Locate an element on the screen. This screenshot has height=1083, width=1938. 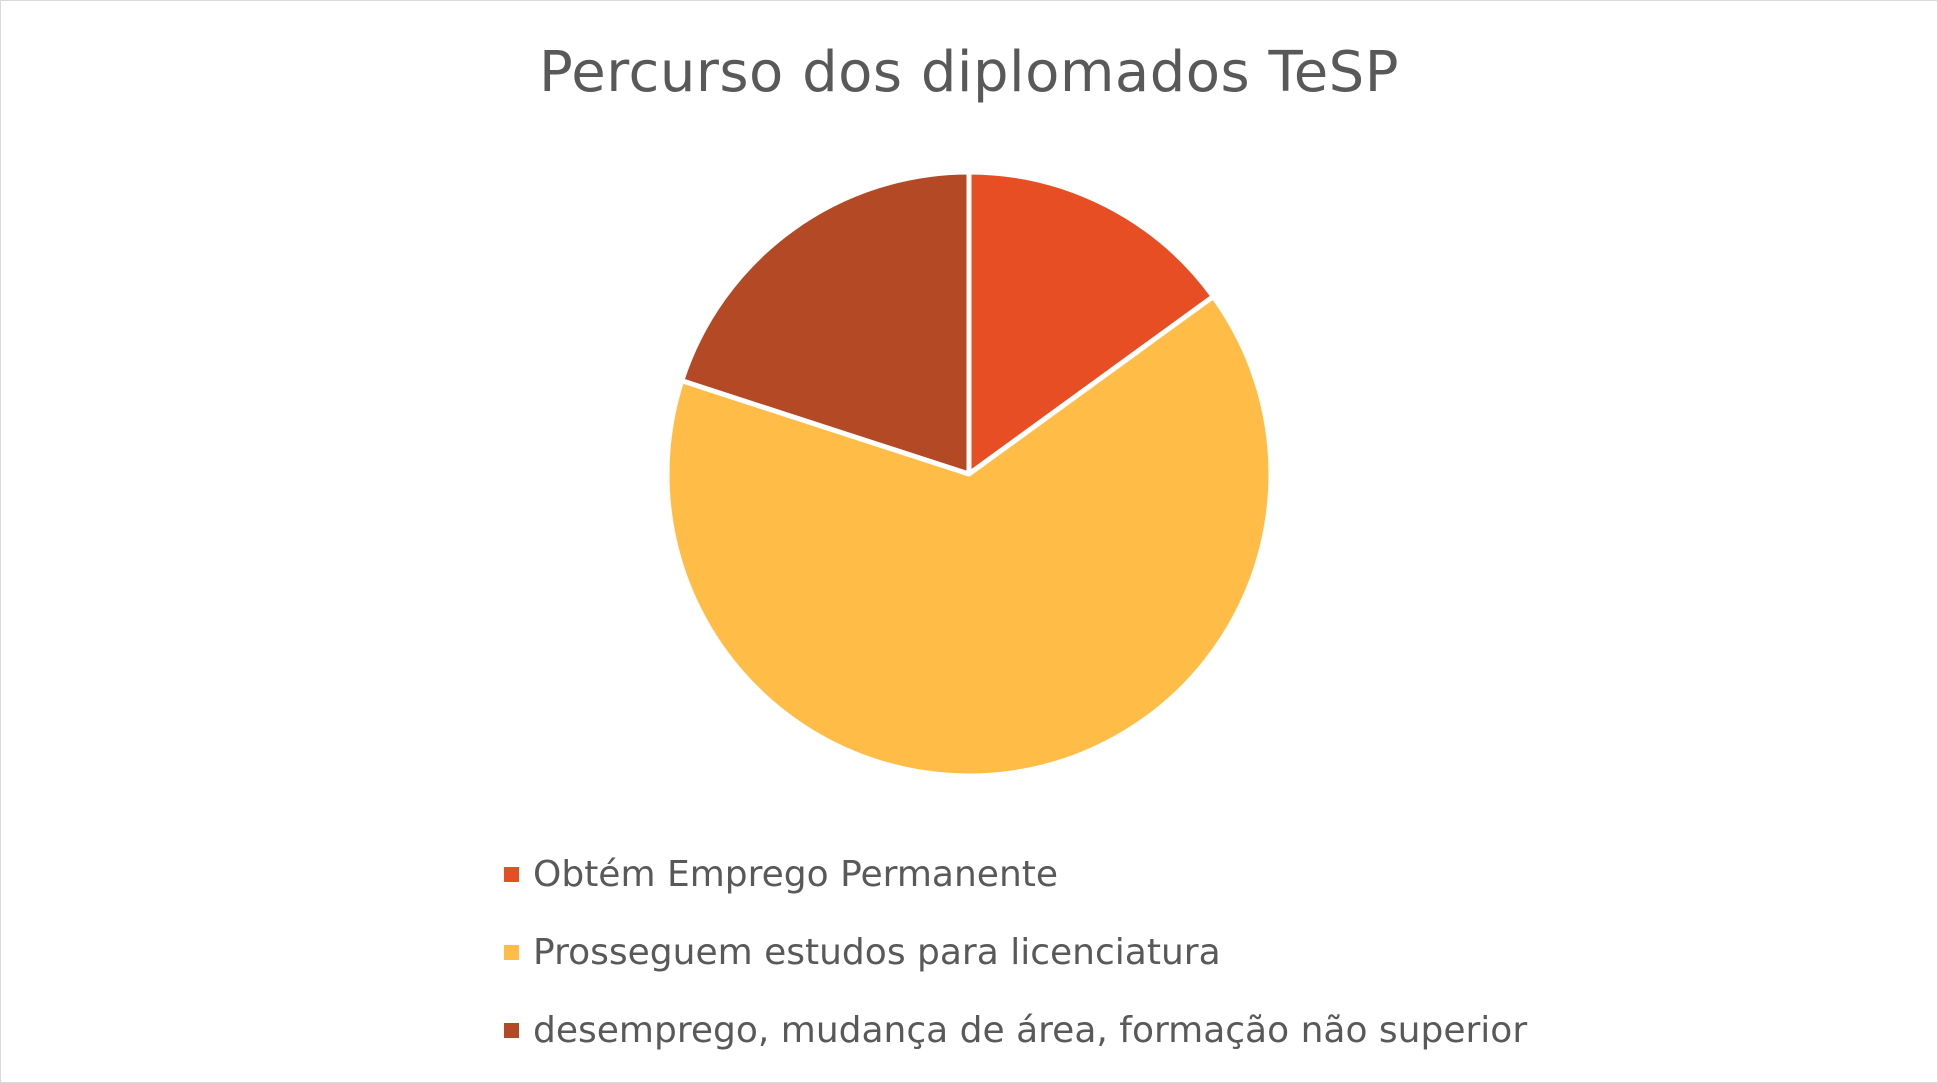
legend-item: Obtém Emprego Permanente is located at coordinates (1015, 874).